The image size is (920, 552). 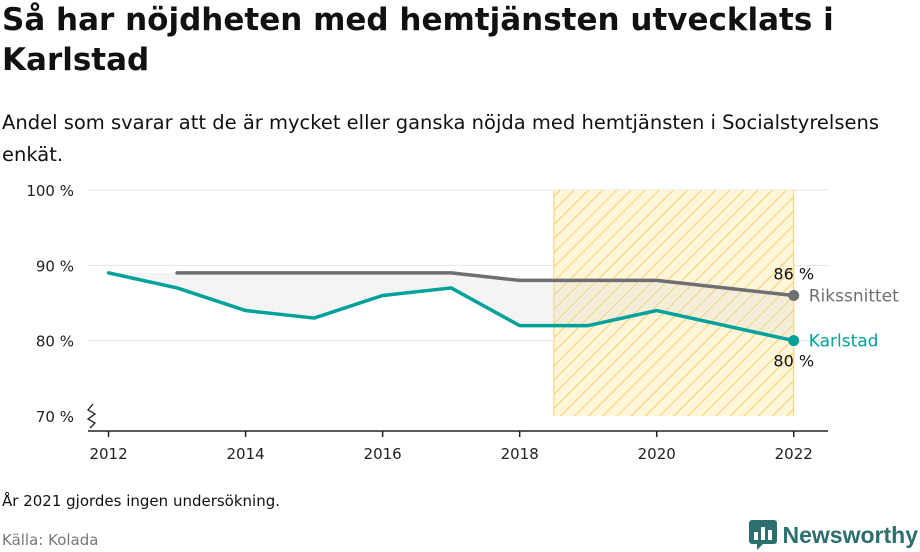 I want to click on x-tick-label-2022: 2022, so click(x=794, y=454).